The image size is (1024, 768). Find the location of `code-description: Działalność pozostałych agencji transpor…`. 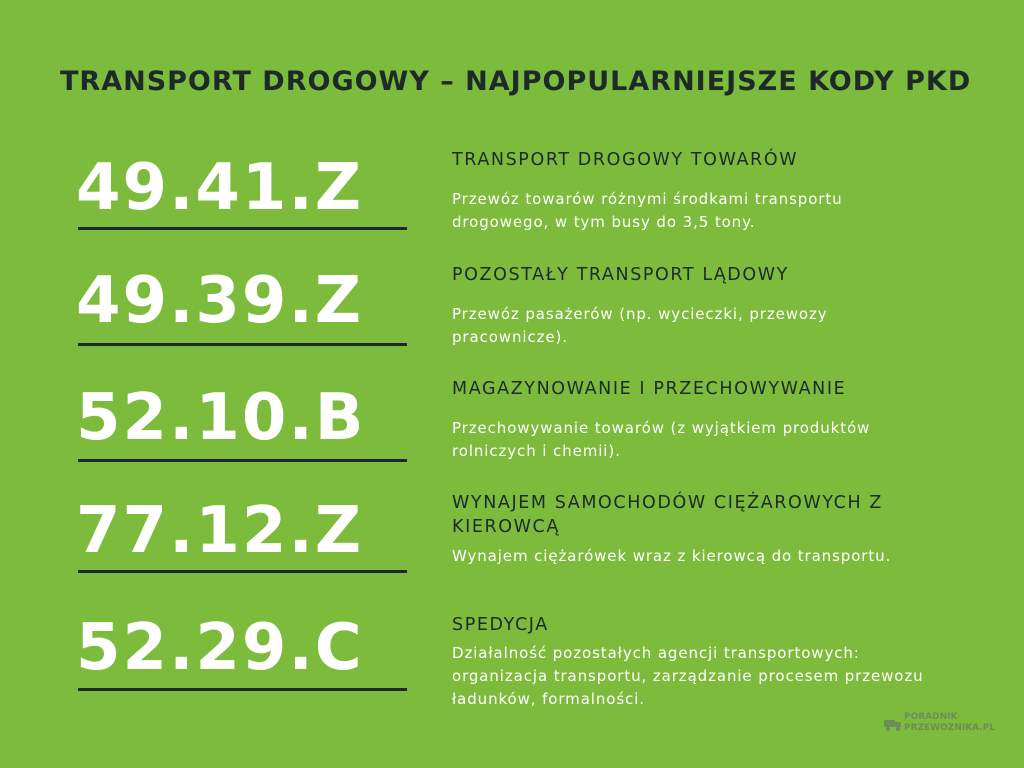

code-description: Działalność pozostałych agencji transpor… is located at coordinates (688, 676).